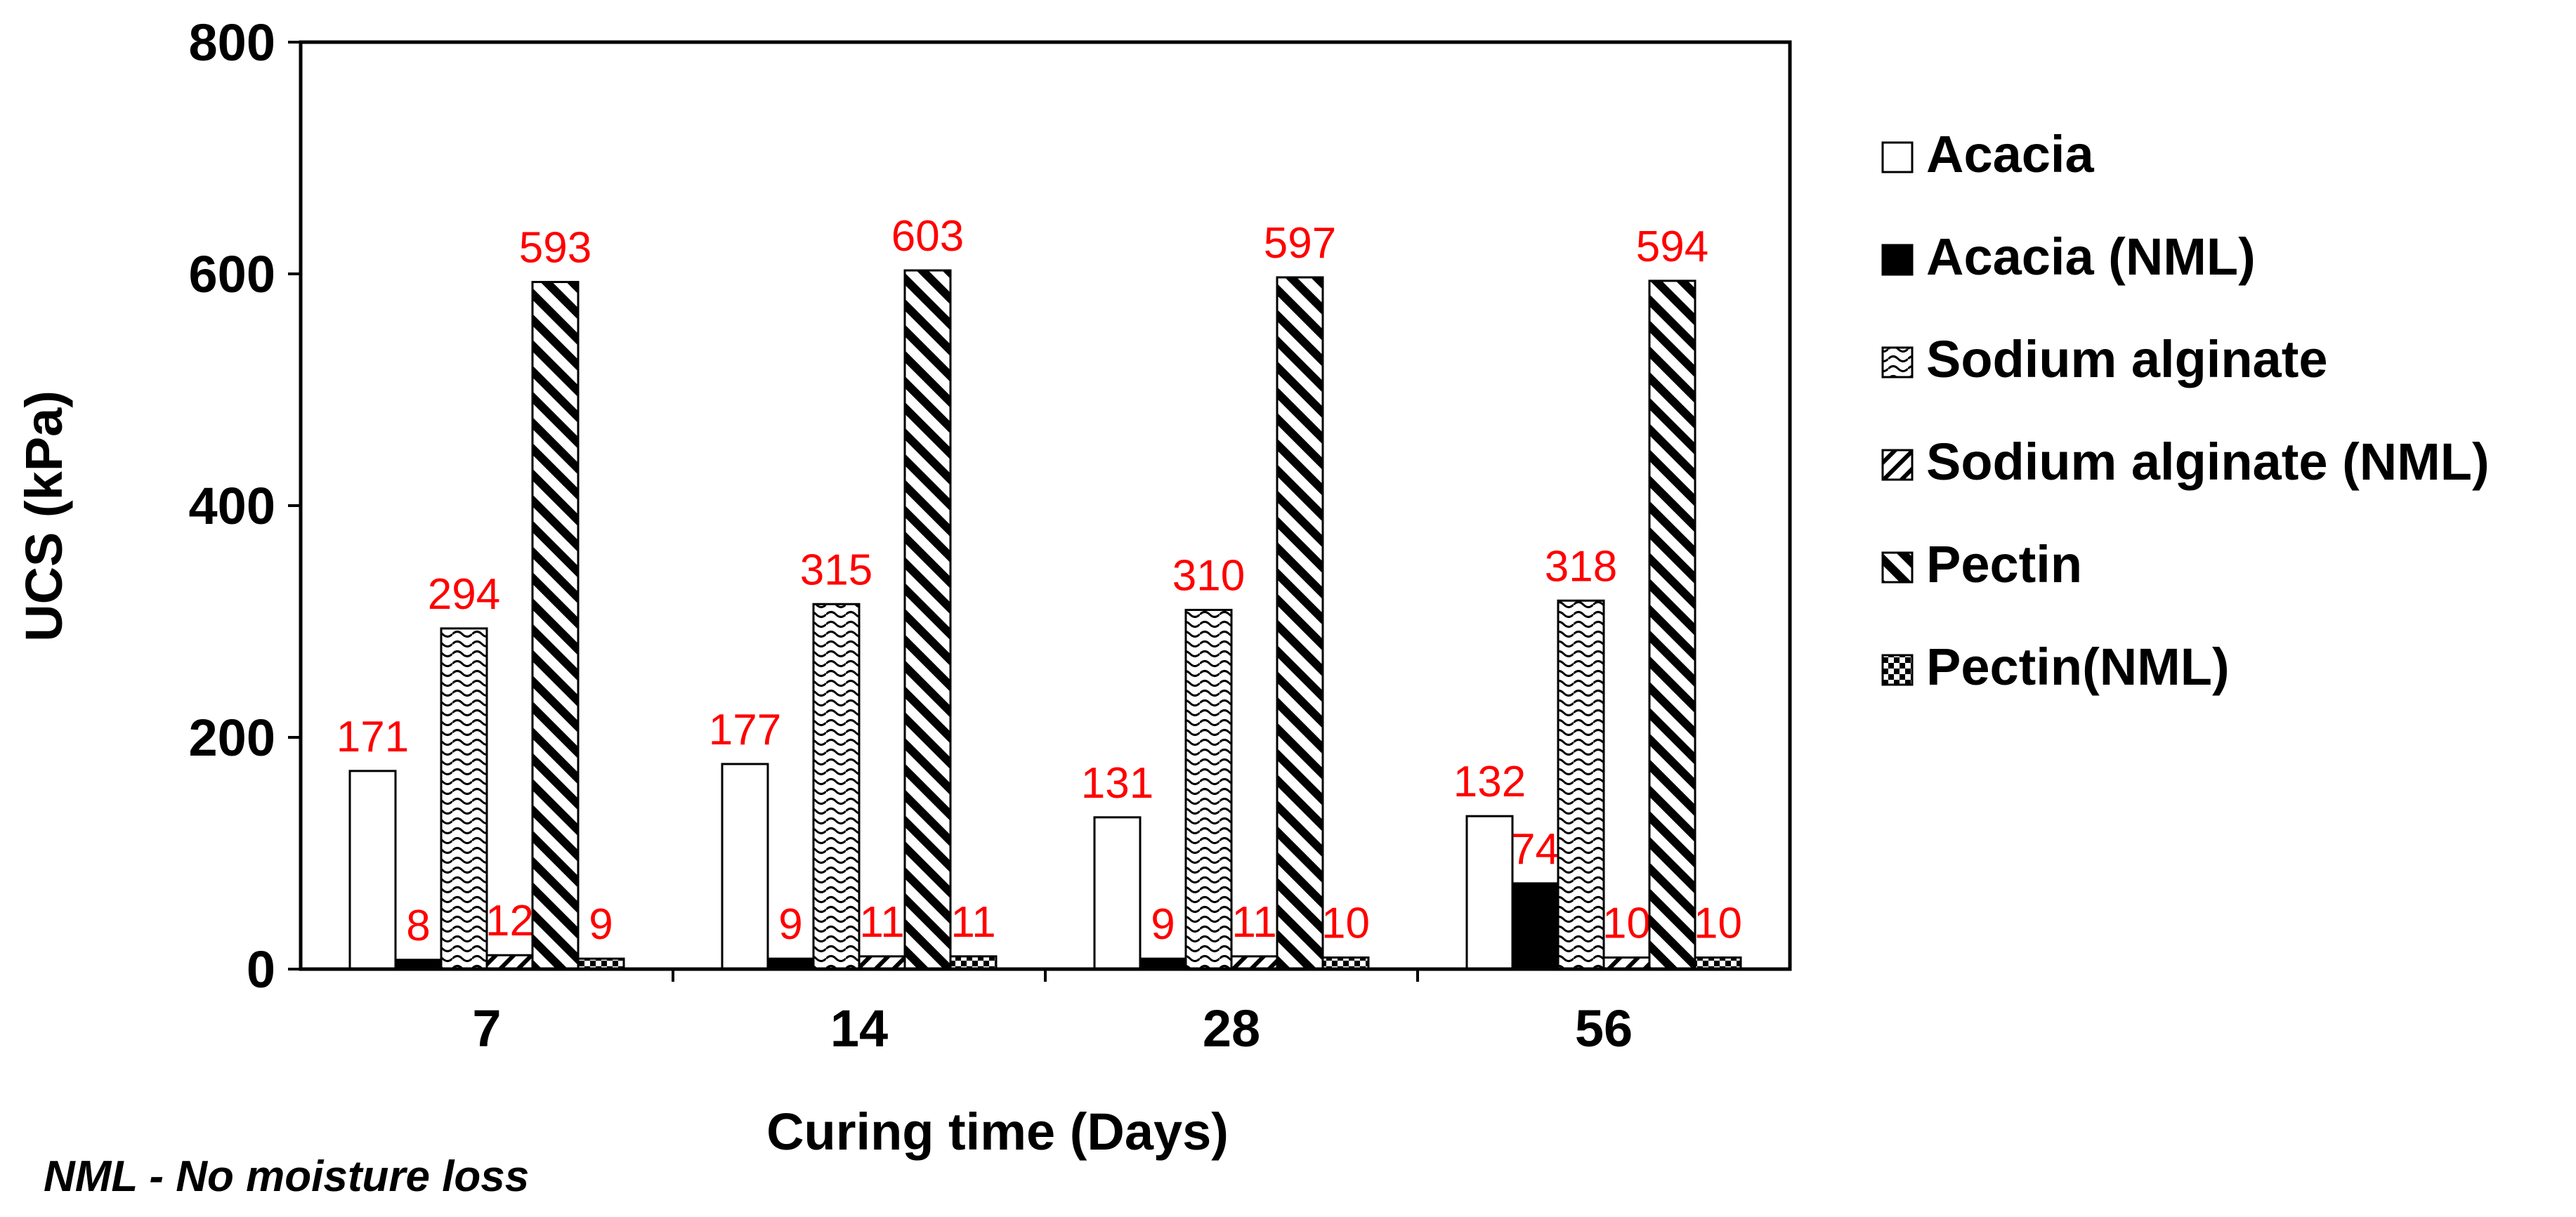 The height and width of the screenshot is (1217, 2576). I want to click on y-tick-label: 600, so click(232, 274).